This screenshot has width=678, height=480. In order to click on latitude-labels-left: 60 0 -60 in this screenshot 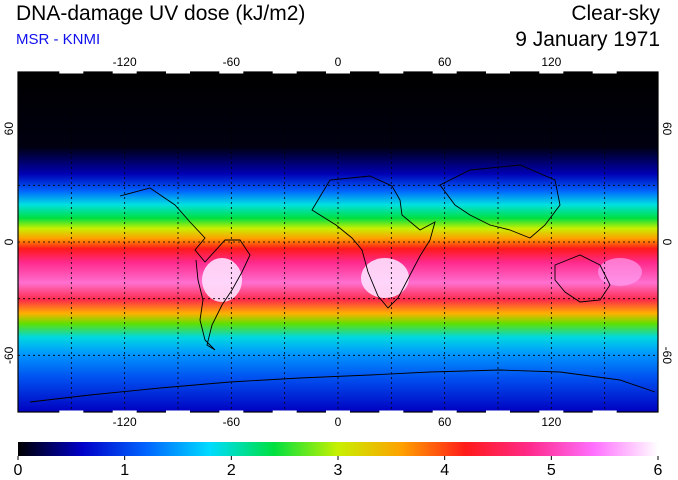, I will do `click(9, 243)`.